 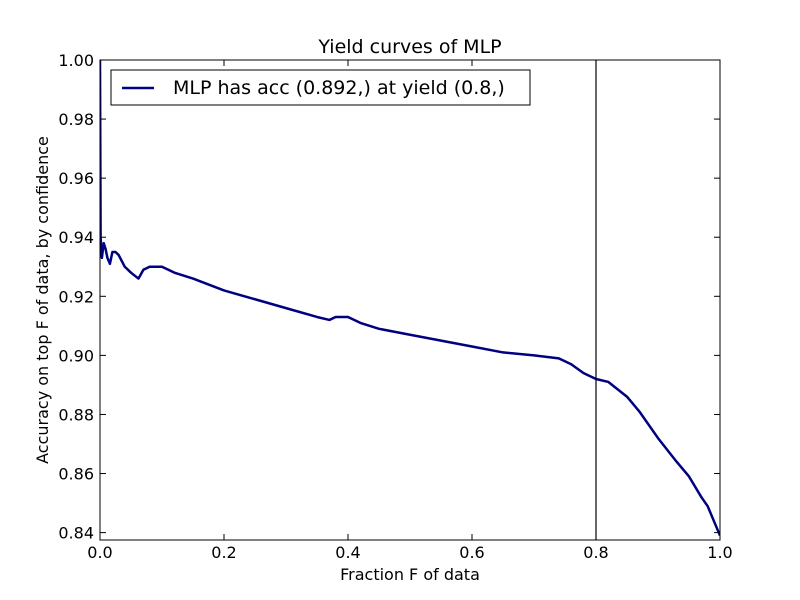 I want to click on y-tick-label: 0.90, so click(x=76, y=355).